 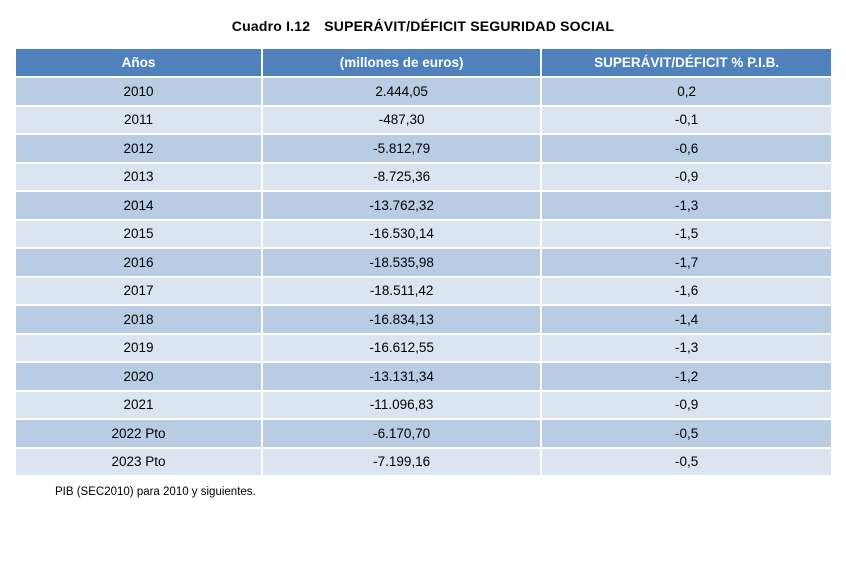 I want to click on cell-pct-pib: 0,2, so click(x=686, y=91).